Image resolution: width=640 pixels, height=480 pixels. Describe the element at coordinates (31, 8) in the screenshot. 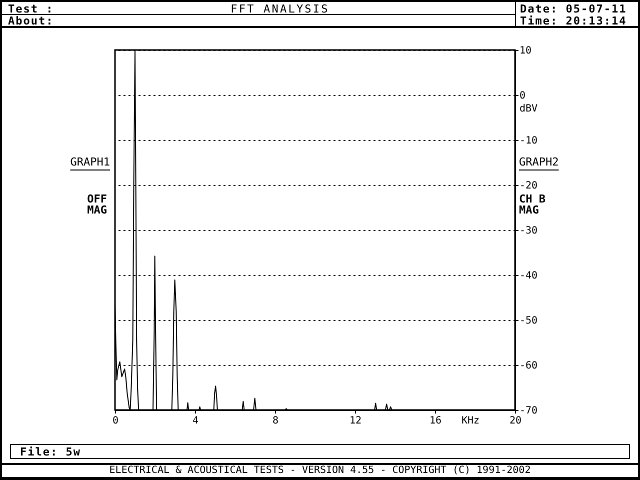

I see `text: Test :` at that location.